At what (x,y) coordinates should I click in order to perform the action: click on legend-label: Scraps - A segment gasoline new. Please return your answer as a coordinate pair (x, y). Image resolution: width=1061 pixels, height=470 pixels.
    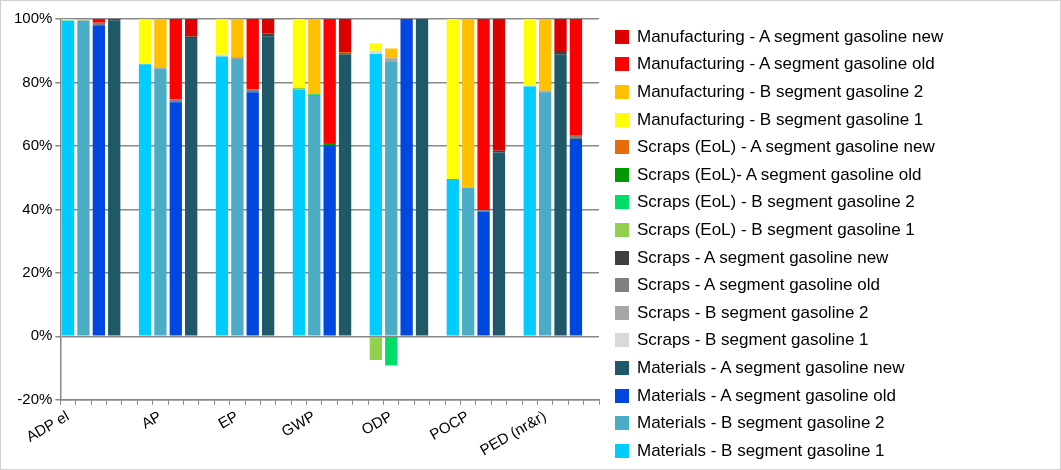
    Looking at the image, I should click on (763, 257).